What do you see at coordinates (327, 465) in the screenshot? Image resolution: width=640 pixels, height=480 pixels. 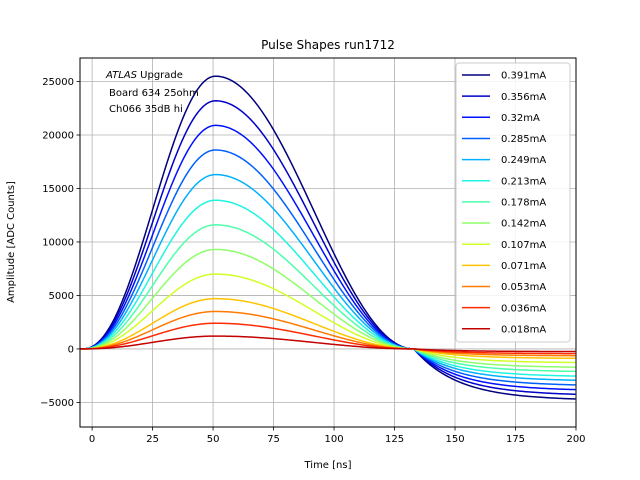 I see `x-axis-label: Time [ns]` at bounding box center [327, 465].